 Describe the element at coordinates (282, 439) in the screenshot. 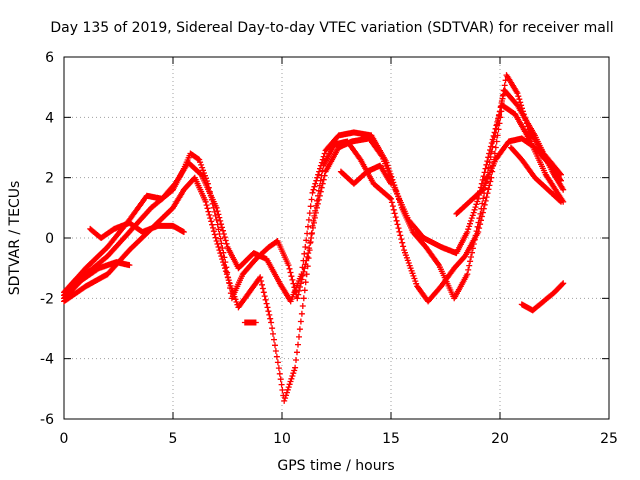

I see `x-tick-label: 10` at that location.